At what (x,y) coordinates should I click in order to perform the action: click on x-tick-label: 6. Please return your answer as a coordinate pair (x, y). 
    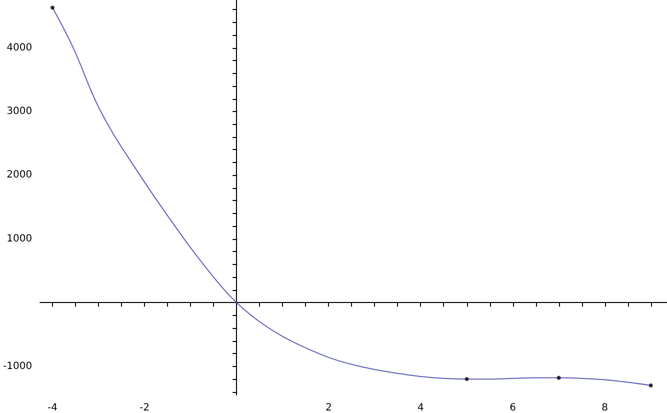
    Looking at the image, I should click on (513, 407).